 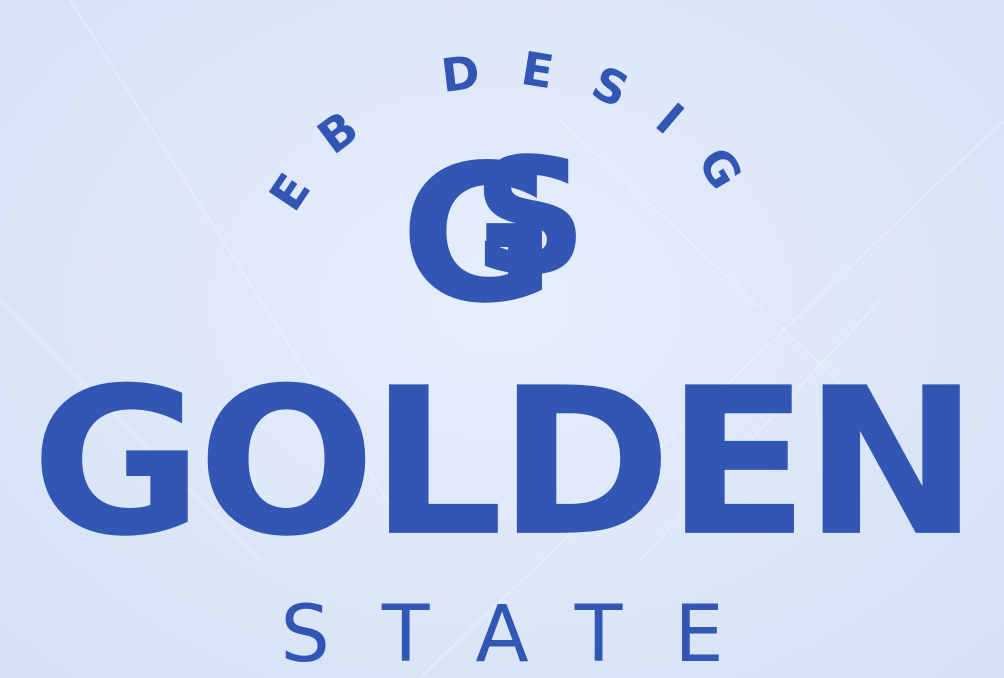 I want to click on gs-monogram: G S, so click(x=494, y=234).